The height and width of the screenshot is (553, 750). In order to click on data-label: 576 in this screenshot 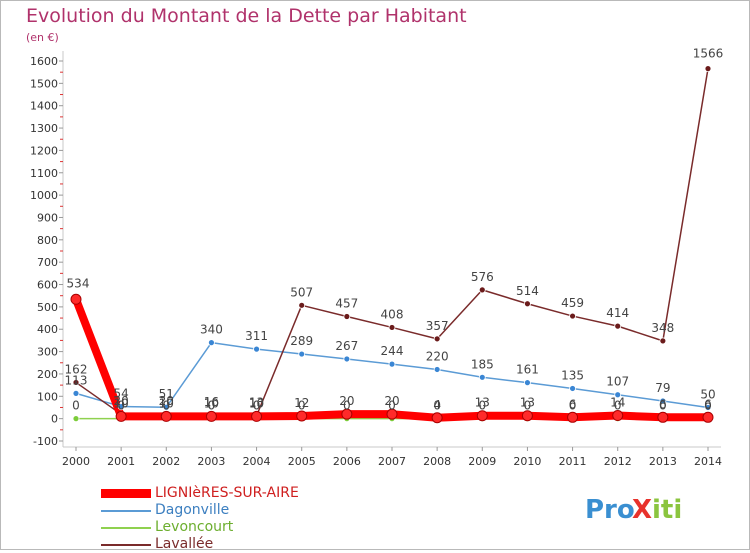, I will do `click(482, 277)`.